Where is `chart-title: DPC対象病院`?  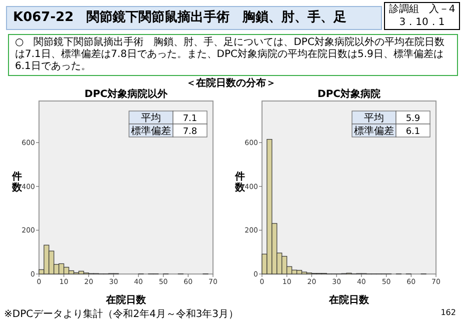 chart-title: DPC対象病院 is located at coordinates (349, 94).